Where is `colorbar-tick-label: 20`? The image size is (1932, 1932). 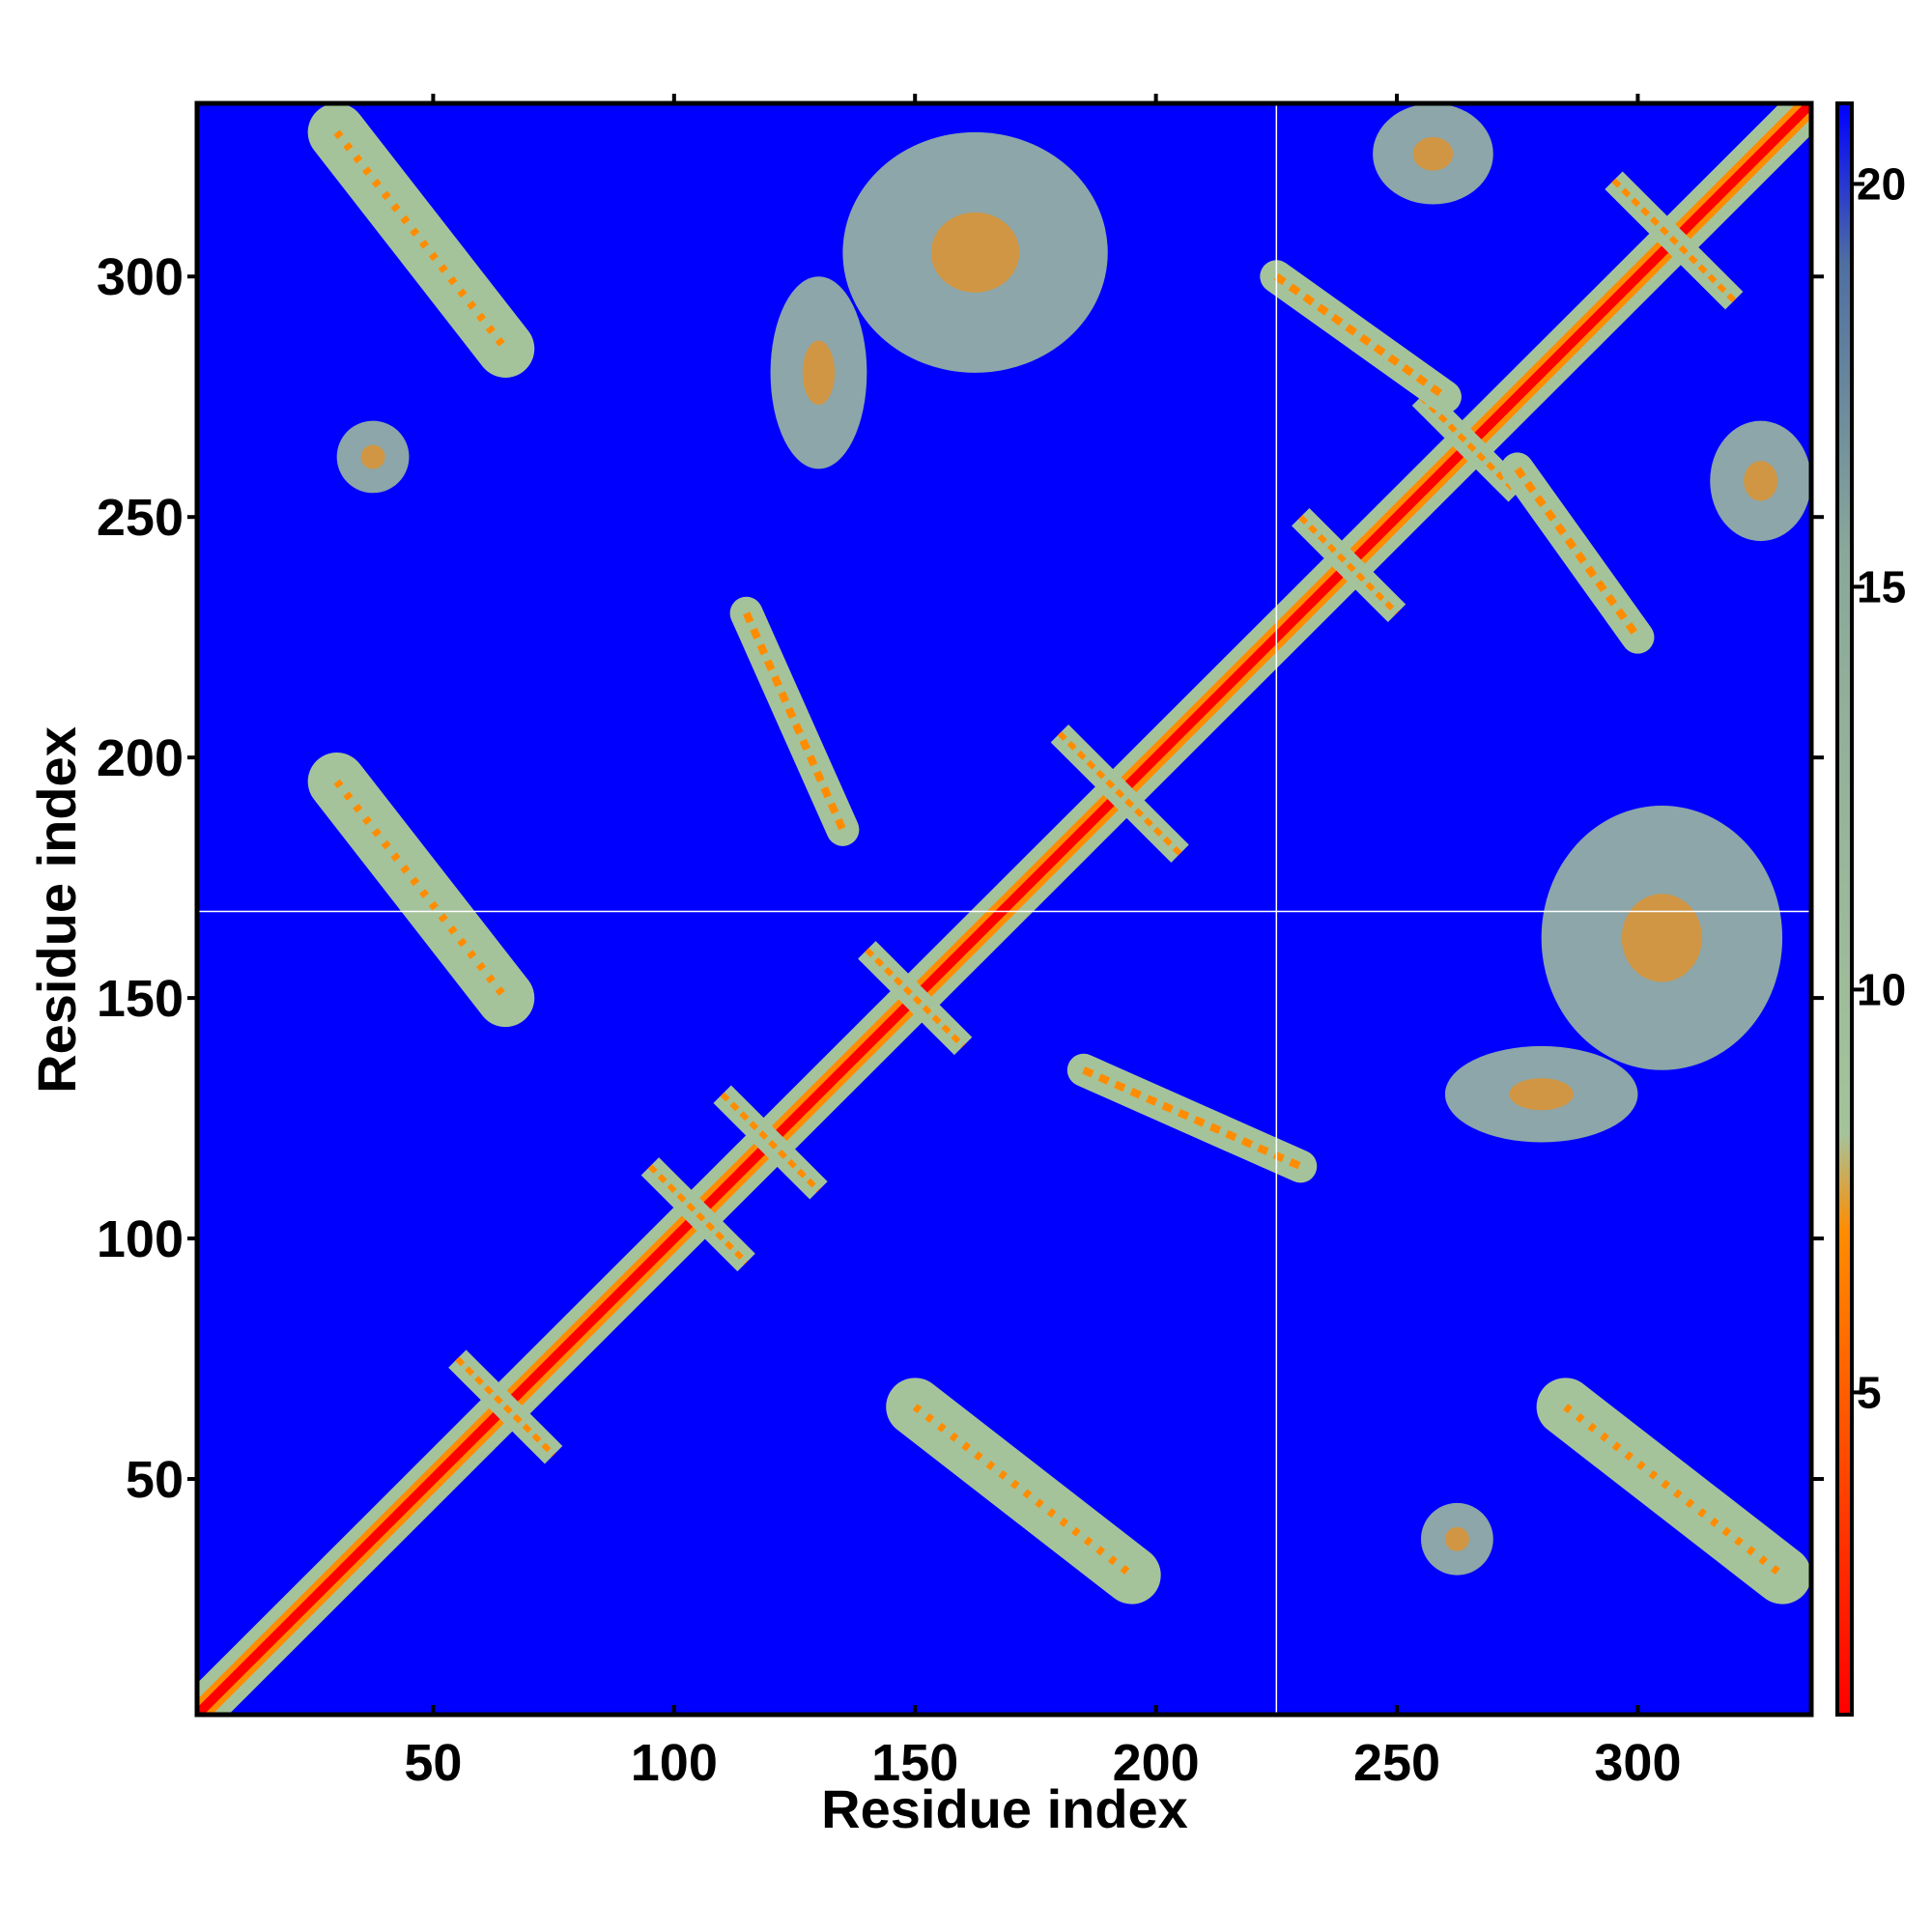
colorbar-tick-label: 20 is located at coordinates (1881, 183).